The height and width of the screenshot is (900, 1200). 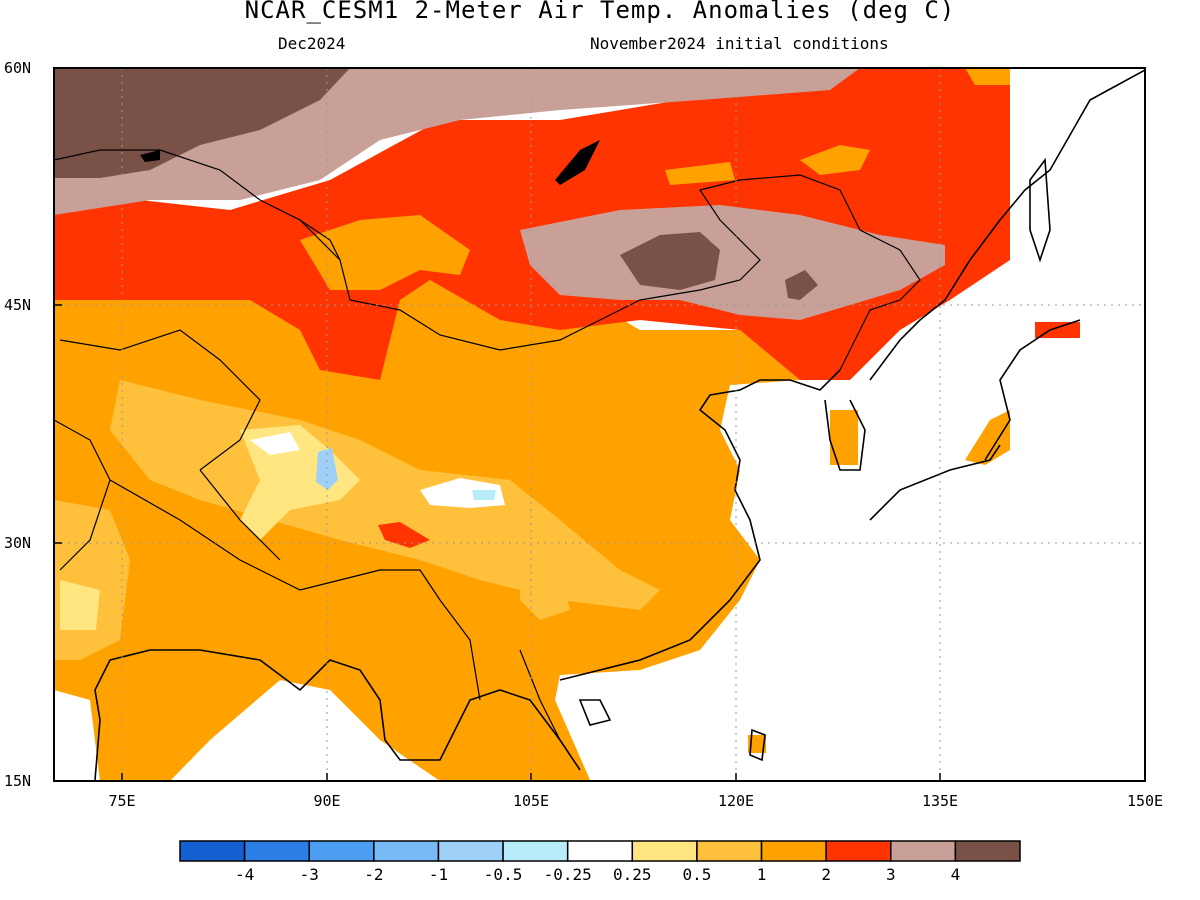 What do you see at coordinates (17, 543) in the screenshot?
I see `lat-tick-label: 30N` at bounding box center [17, 543].